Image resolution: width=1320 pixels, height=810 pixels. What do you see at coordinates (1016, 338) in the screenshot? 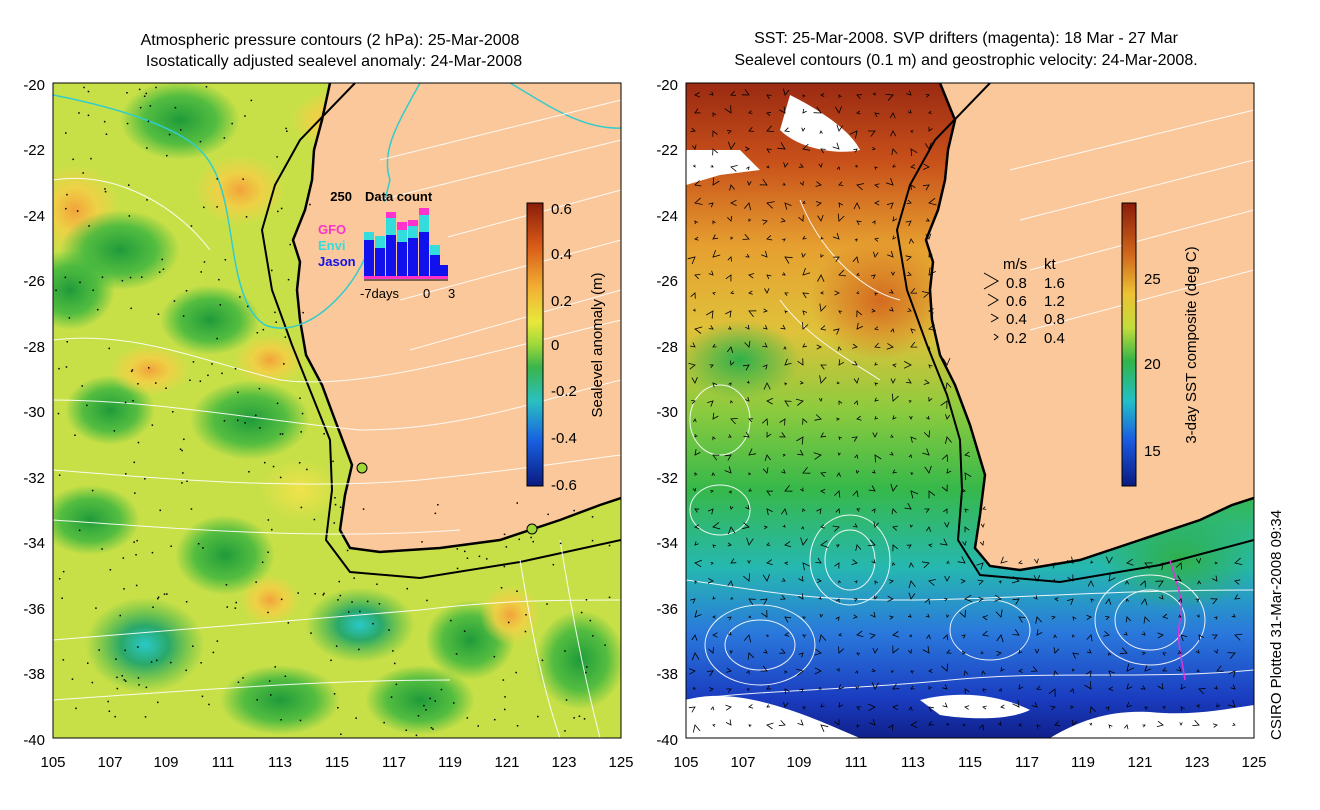
I see `velocity-ms: 0.2` at bounding box center [1016, 338].